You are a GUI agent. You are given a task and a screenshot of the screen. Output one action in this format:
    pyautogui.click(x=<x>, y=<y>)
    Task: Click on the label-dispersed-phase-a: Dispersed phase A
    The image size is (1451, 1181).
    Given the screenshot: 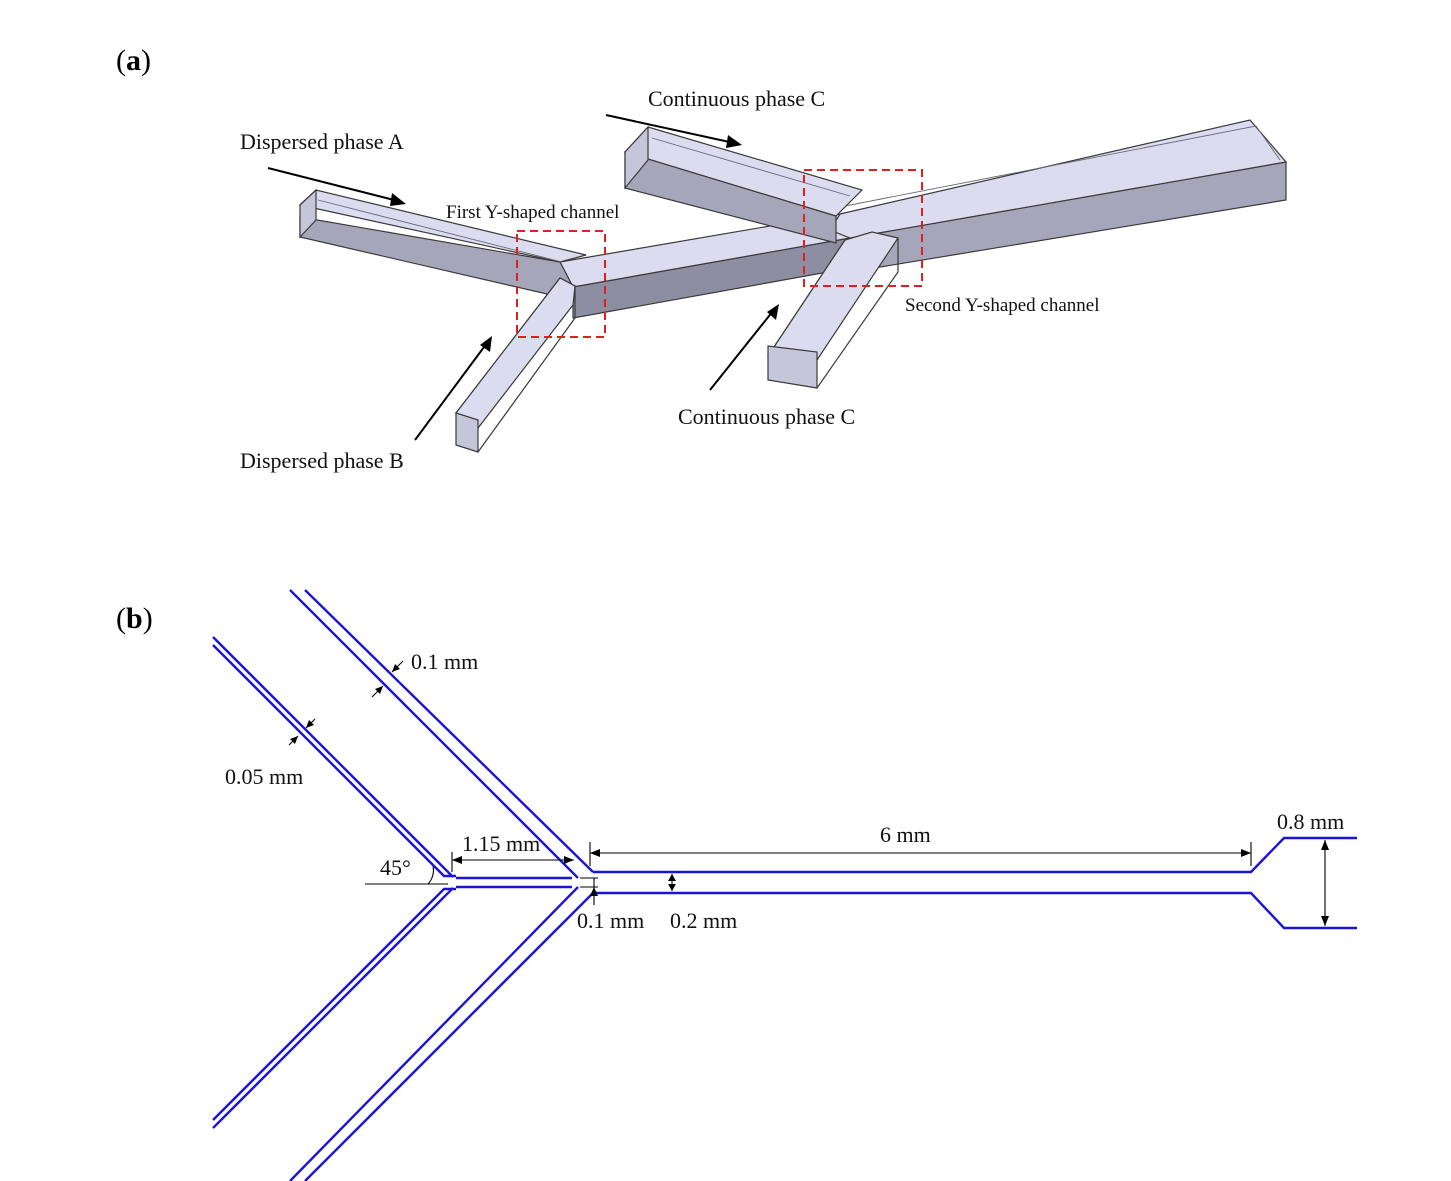 What is the action you would take?
    pyautogui.click(x=322, y=141)
    